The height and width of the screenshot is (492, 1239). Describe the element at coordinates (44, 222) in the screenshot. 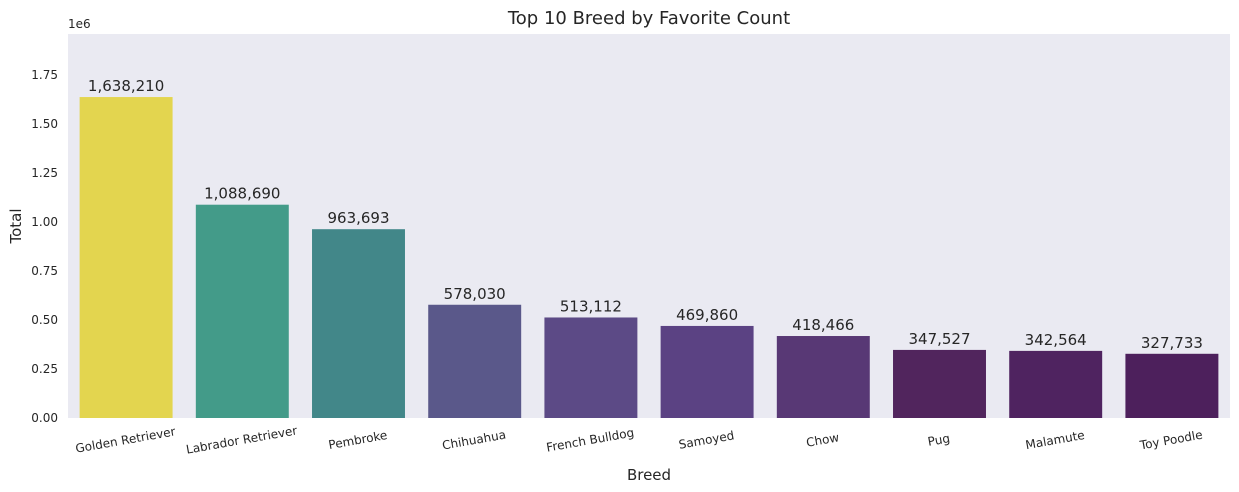

I see `y-tick-label: 1.00` at that location.